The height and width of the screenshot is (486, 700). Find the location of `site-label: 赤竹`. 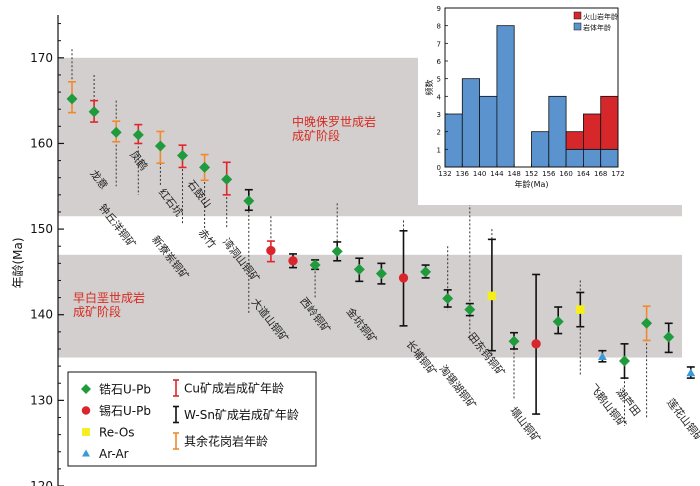

site-label: 赤竹 is located at coordinates (207, 238).